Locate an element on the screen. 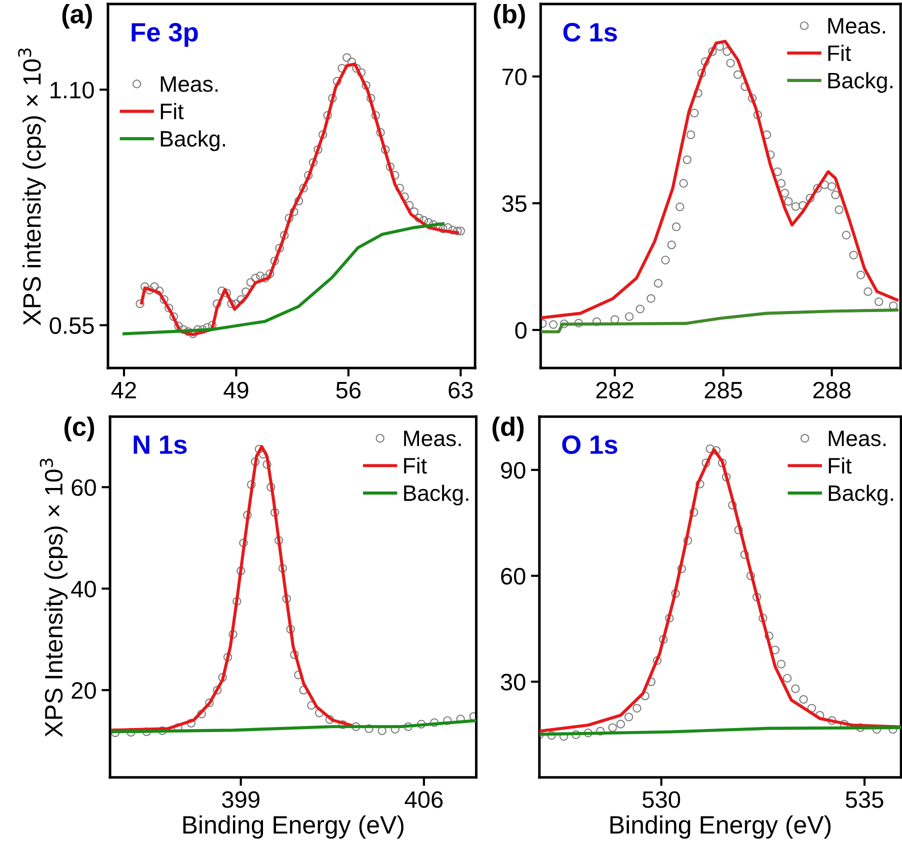 This screenshot has height=859, width=902. x-tick-label: 530 is located at coordinates (661, 799).